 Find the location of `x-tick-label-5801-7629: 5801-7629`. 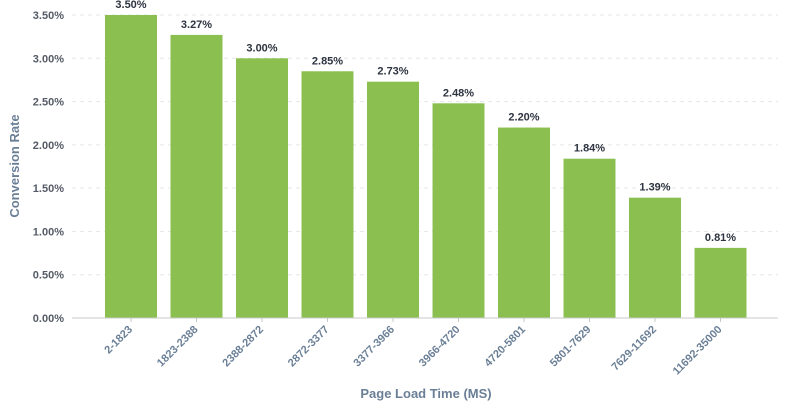

x-tick-label-5801-7629: 5801-7629 is located at coordinates (571, 347).